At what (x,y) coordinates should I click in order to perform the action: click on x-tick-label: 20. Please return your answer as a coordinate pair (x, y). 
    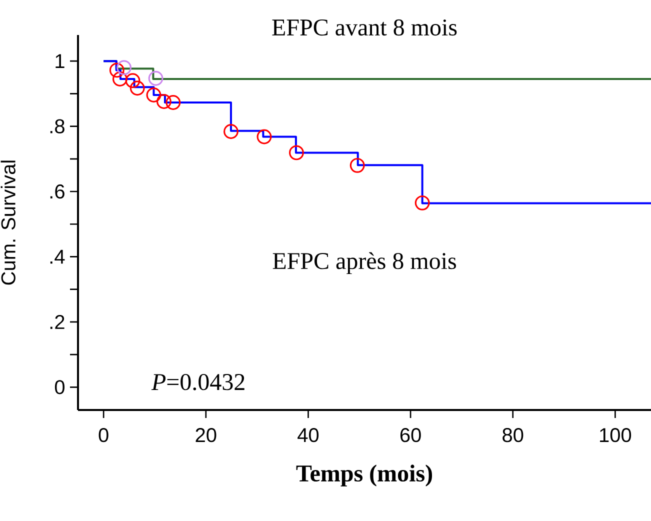
    Looking at the image, I should click on (206, 435).